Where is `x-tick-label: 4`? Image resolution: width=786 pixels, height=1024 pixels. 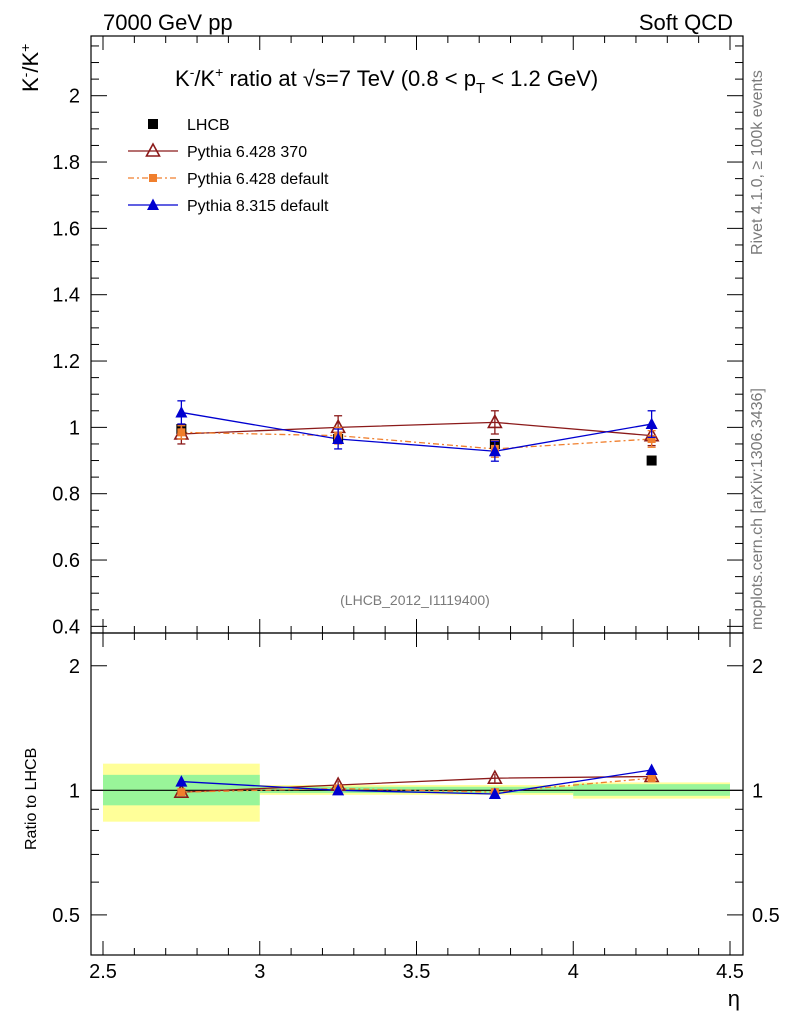 x-tick-label: 4 is located at coordinates (573, 972).